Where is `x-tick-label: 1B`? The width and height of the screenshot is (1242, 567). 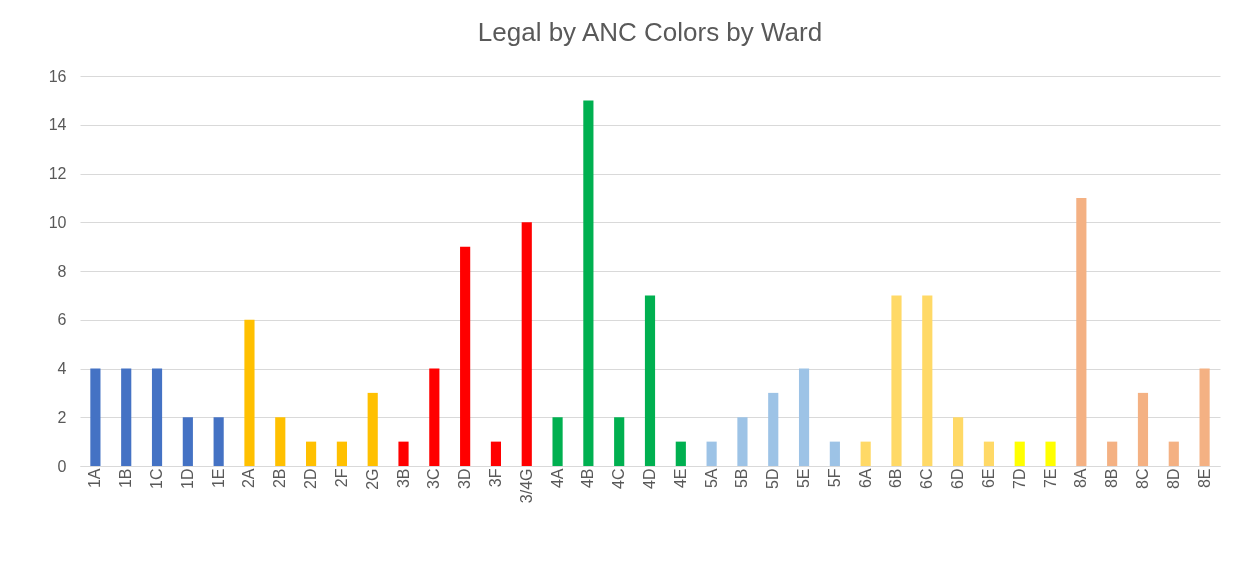 x-tick-label: 1B is located at coordinates (126, 478).